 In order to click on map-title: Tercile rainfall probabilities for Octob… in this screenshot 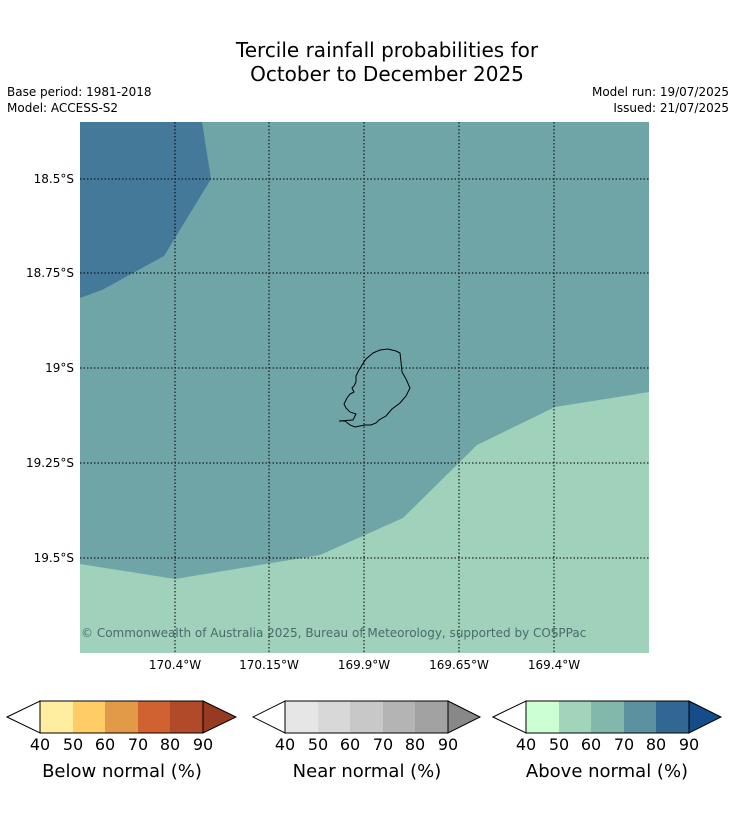, I will do `click(368, 62)`.